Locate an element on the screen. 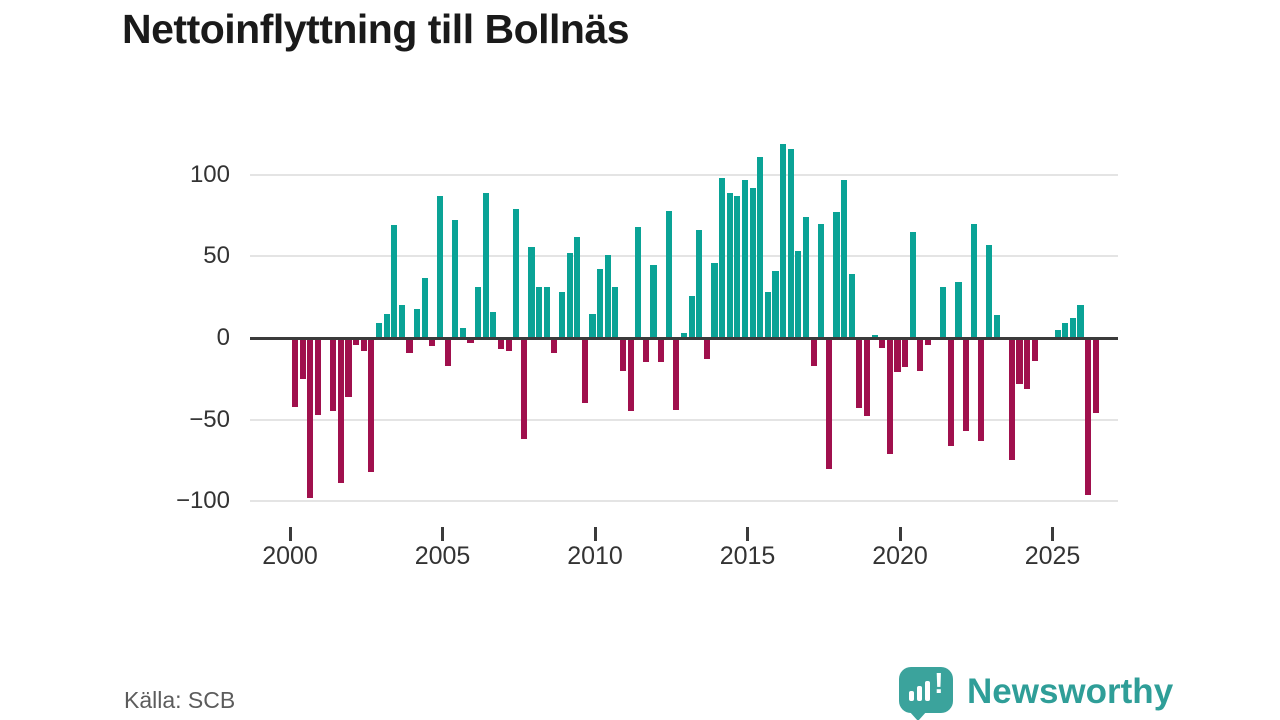  bar-2018-q3 is located at coordinates (859, 373).